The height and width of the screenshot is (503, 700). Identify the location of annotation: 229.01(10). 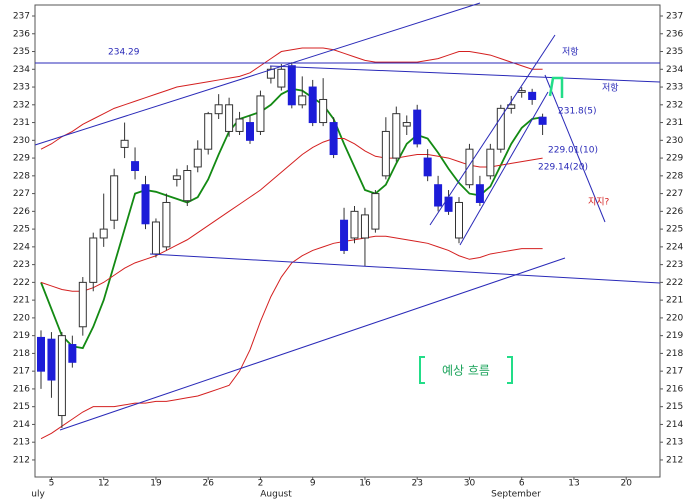
(573, 151).